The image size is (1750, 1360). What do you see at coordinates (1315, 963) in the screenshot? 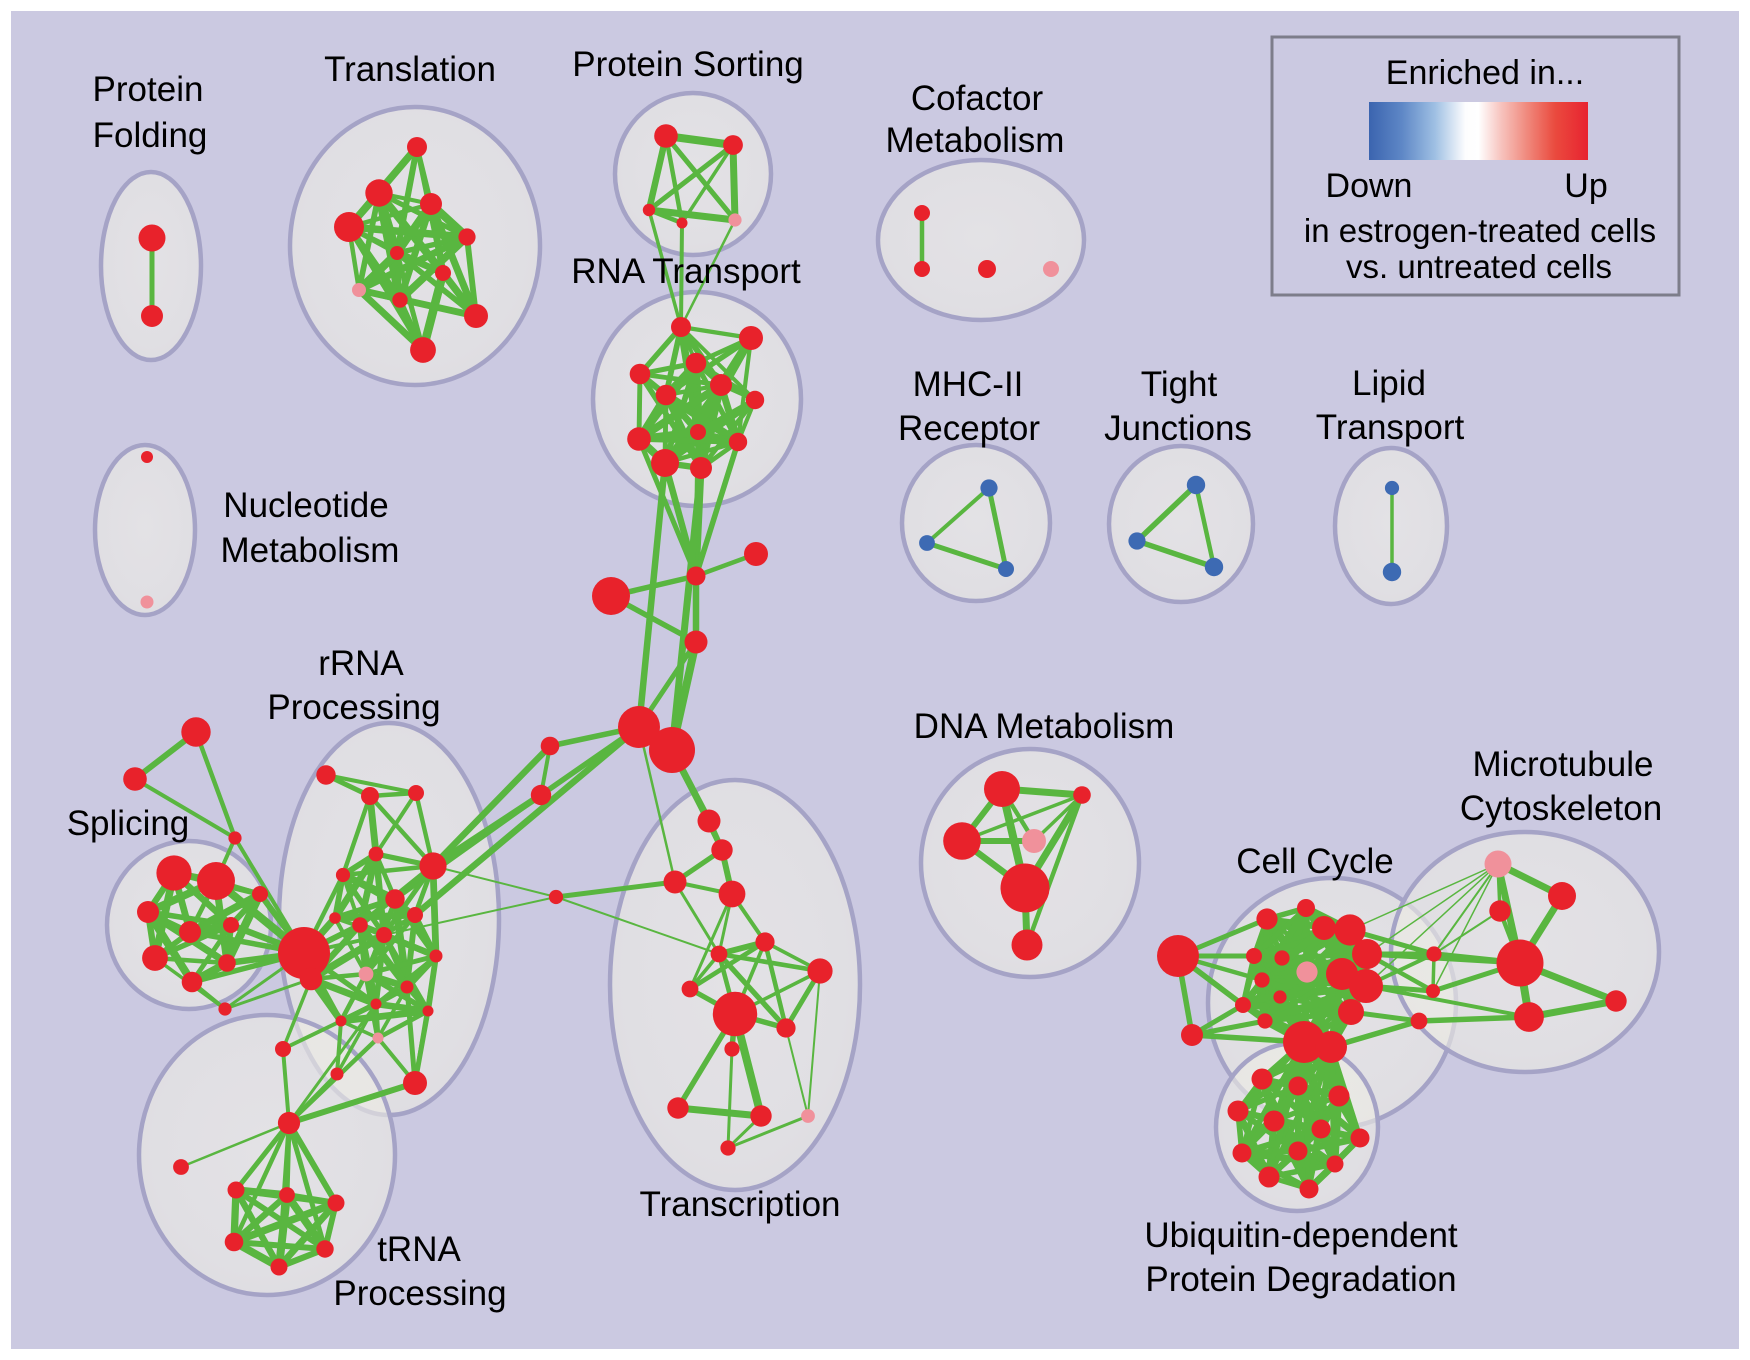
I see `edge-cc8-cc11` at bounding box center [1315, 963].